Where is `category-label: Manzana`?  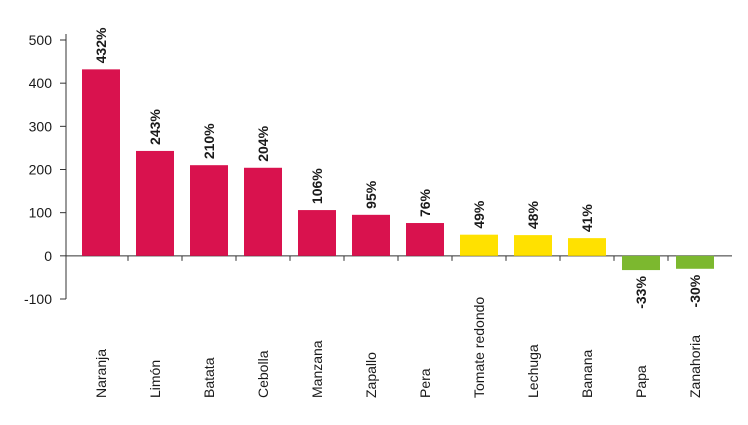
category-label: Manzana is located at coordinates (317, 369).